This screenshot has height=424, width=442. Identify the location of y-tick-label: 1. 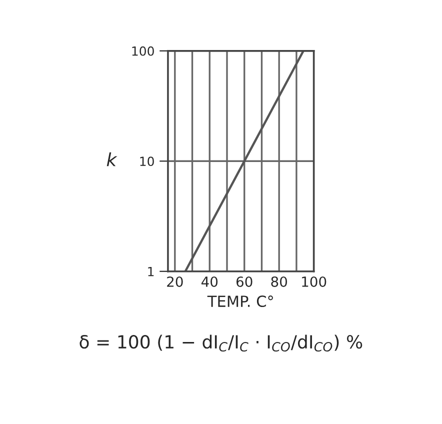
(151, 271).